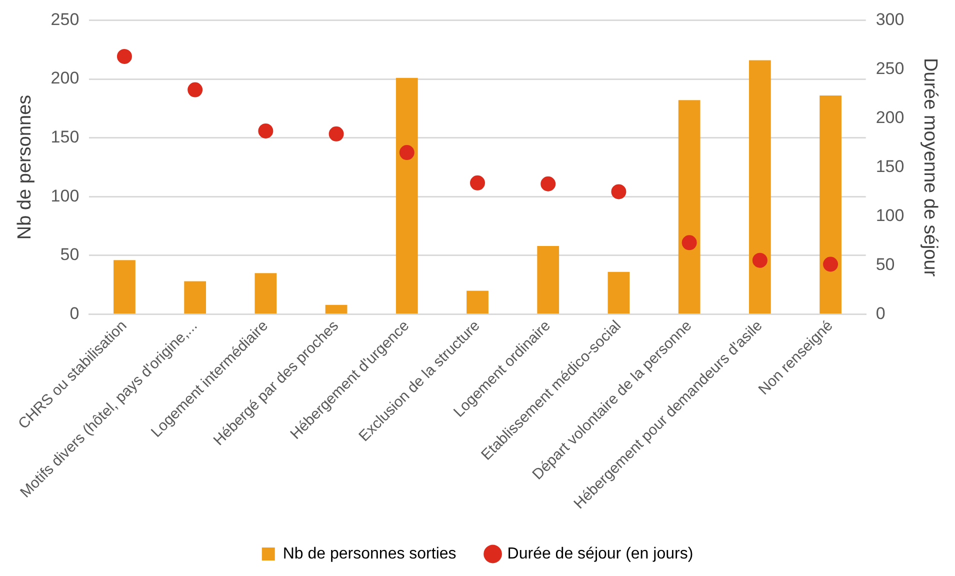 The width and height of the screenshot is (955, 576). What do you see at coordinates (369, 553) in the screenshot?
I see `legend-label: Nb de personnes sorties` at bounding box center [369, 553].